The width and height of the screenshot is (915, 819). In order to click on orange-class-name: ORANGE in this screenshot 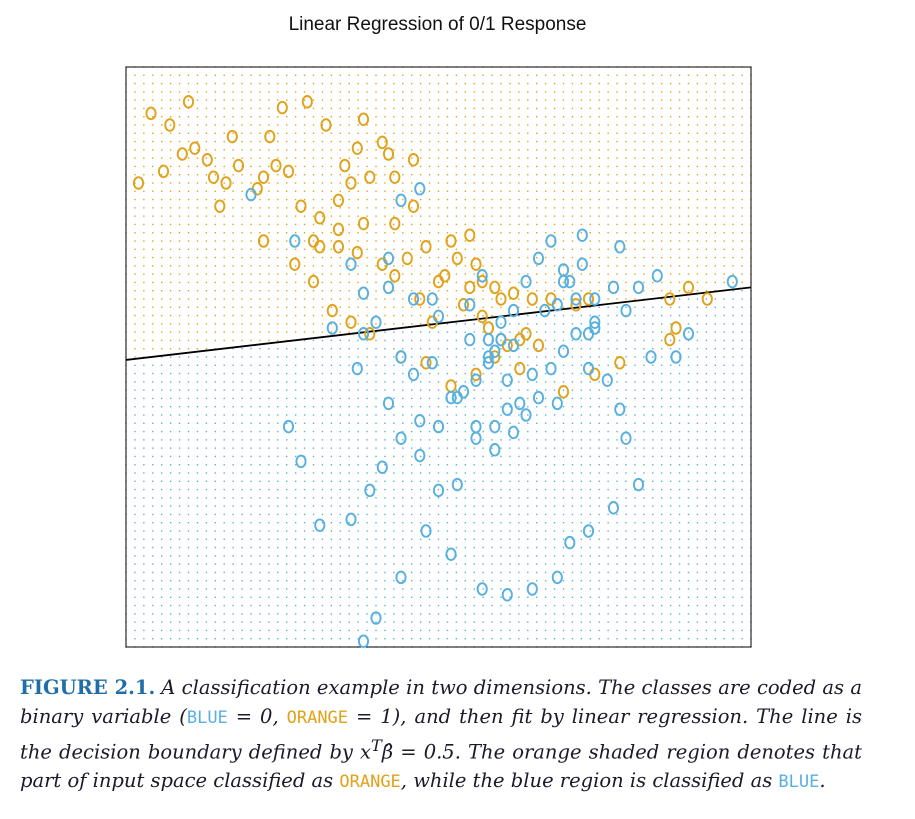, I will do `click(317, 717)`.